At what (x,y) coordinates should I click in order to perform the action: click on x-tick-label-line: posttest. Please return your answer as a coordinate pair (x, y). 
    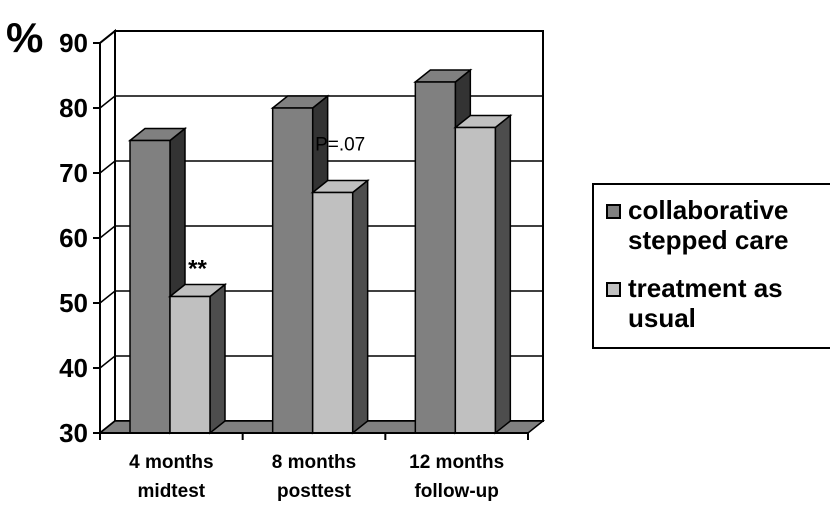
    Looking at the image, I should click on (314, 491).